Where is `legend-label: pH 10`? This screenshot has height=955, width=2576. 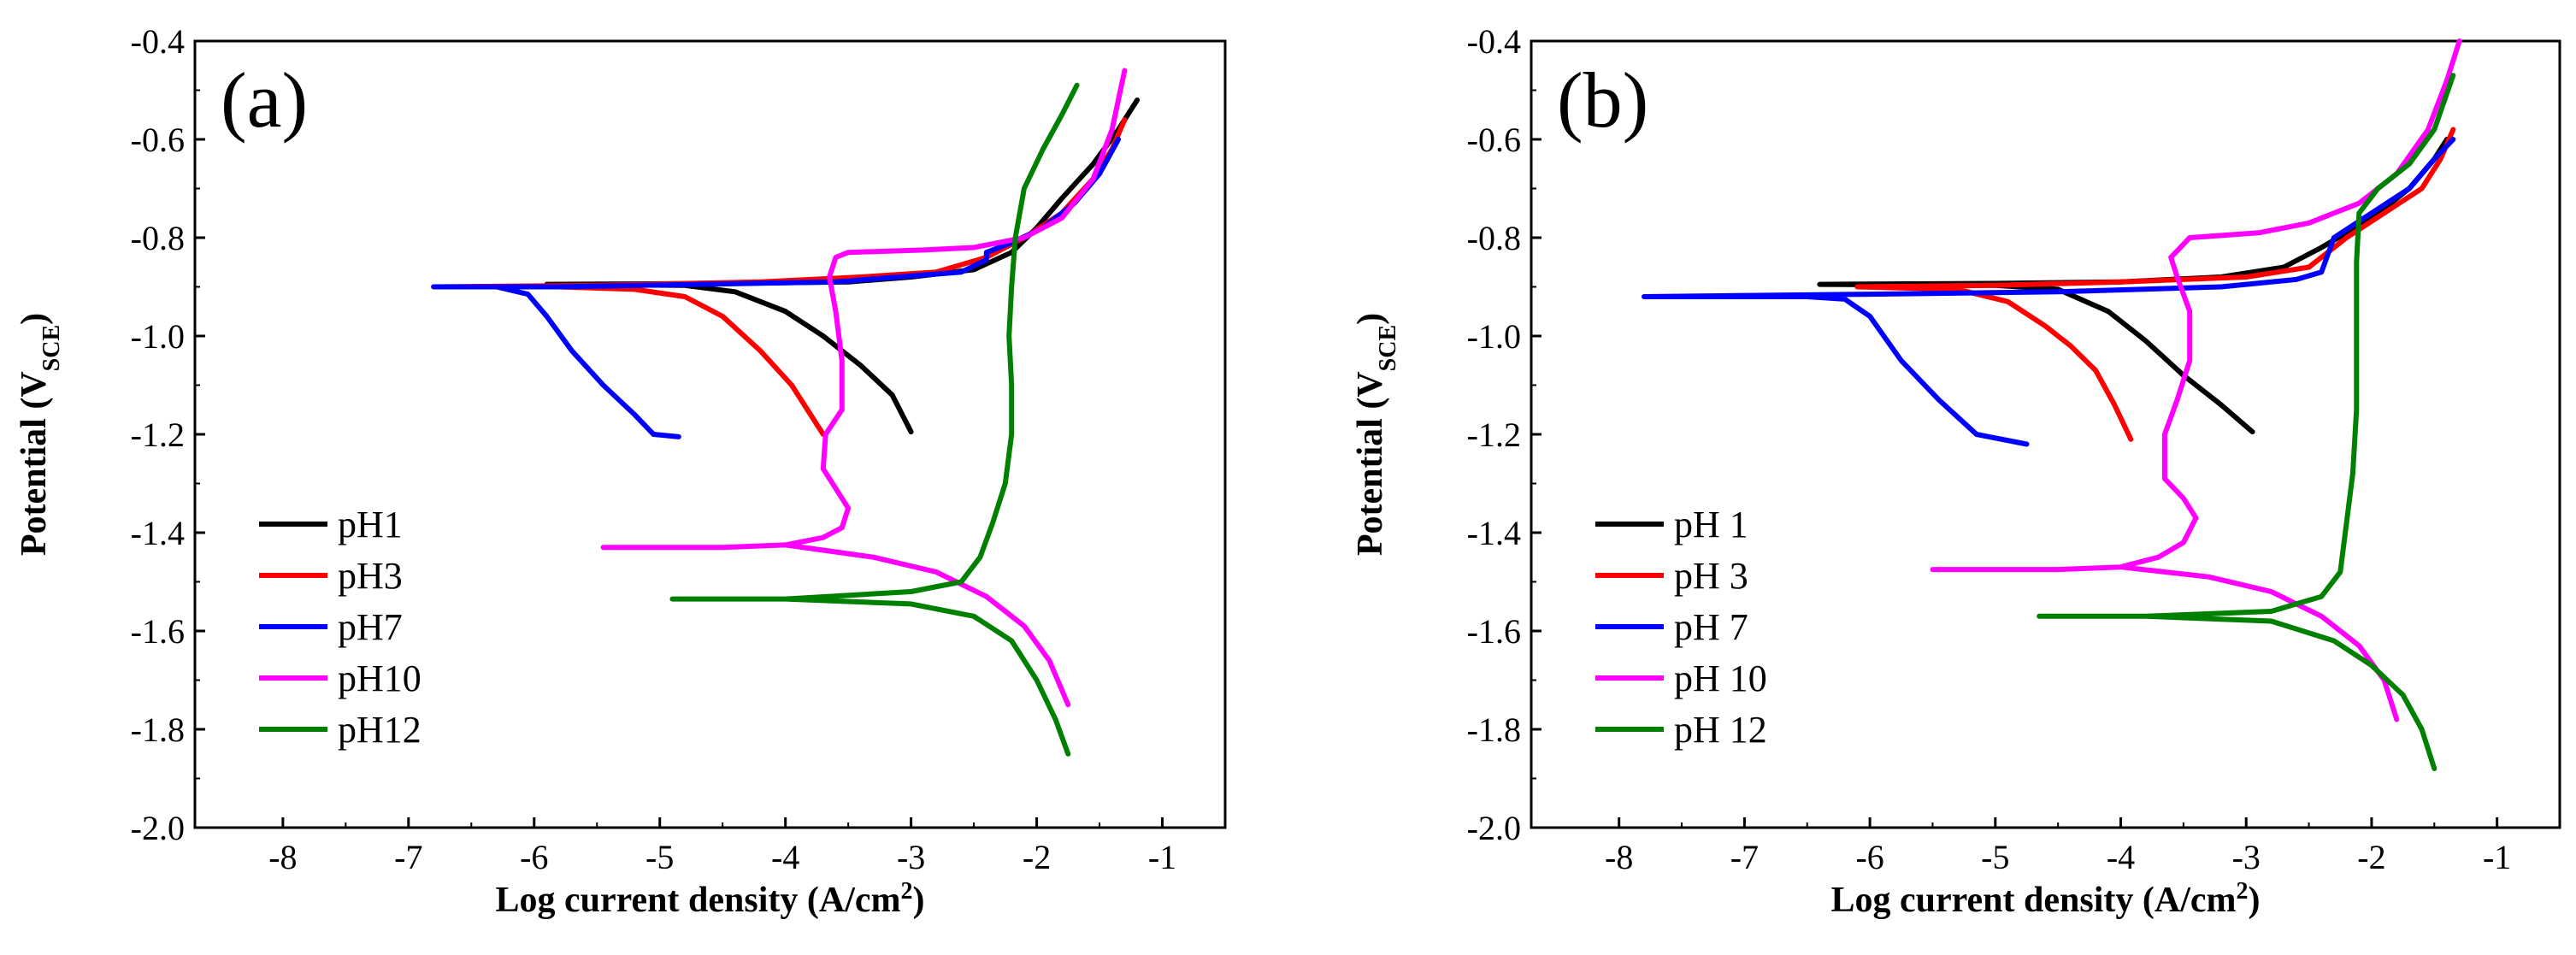 legend-label: pH 10 is located at coordinates (1720, 678).